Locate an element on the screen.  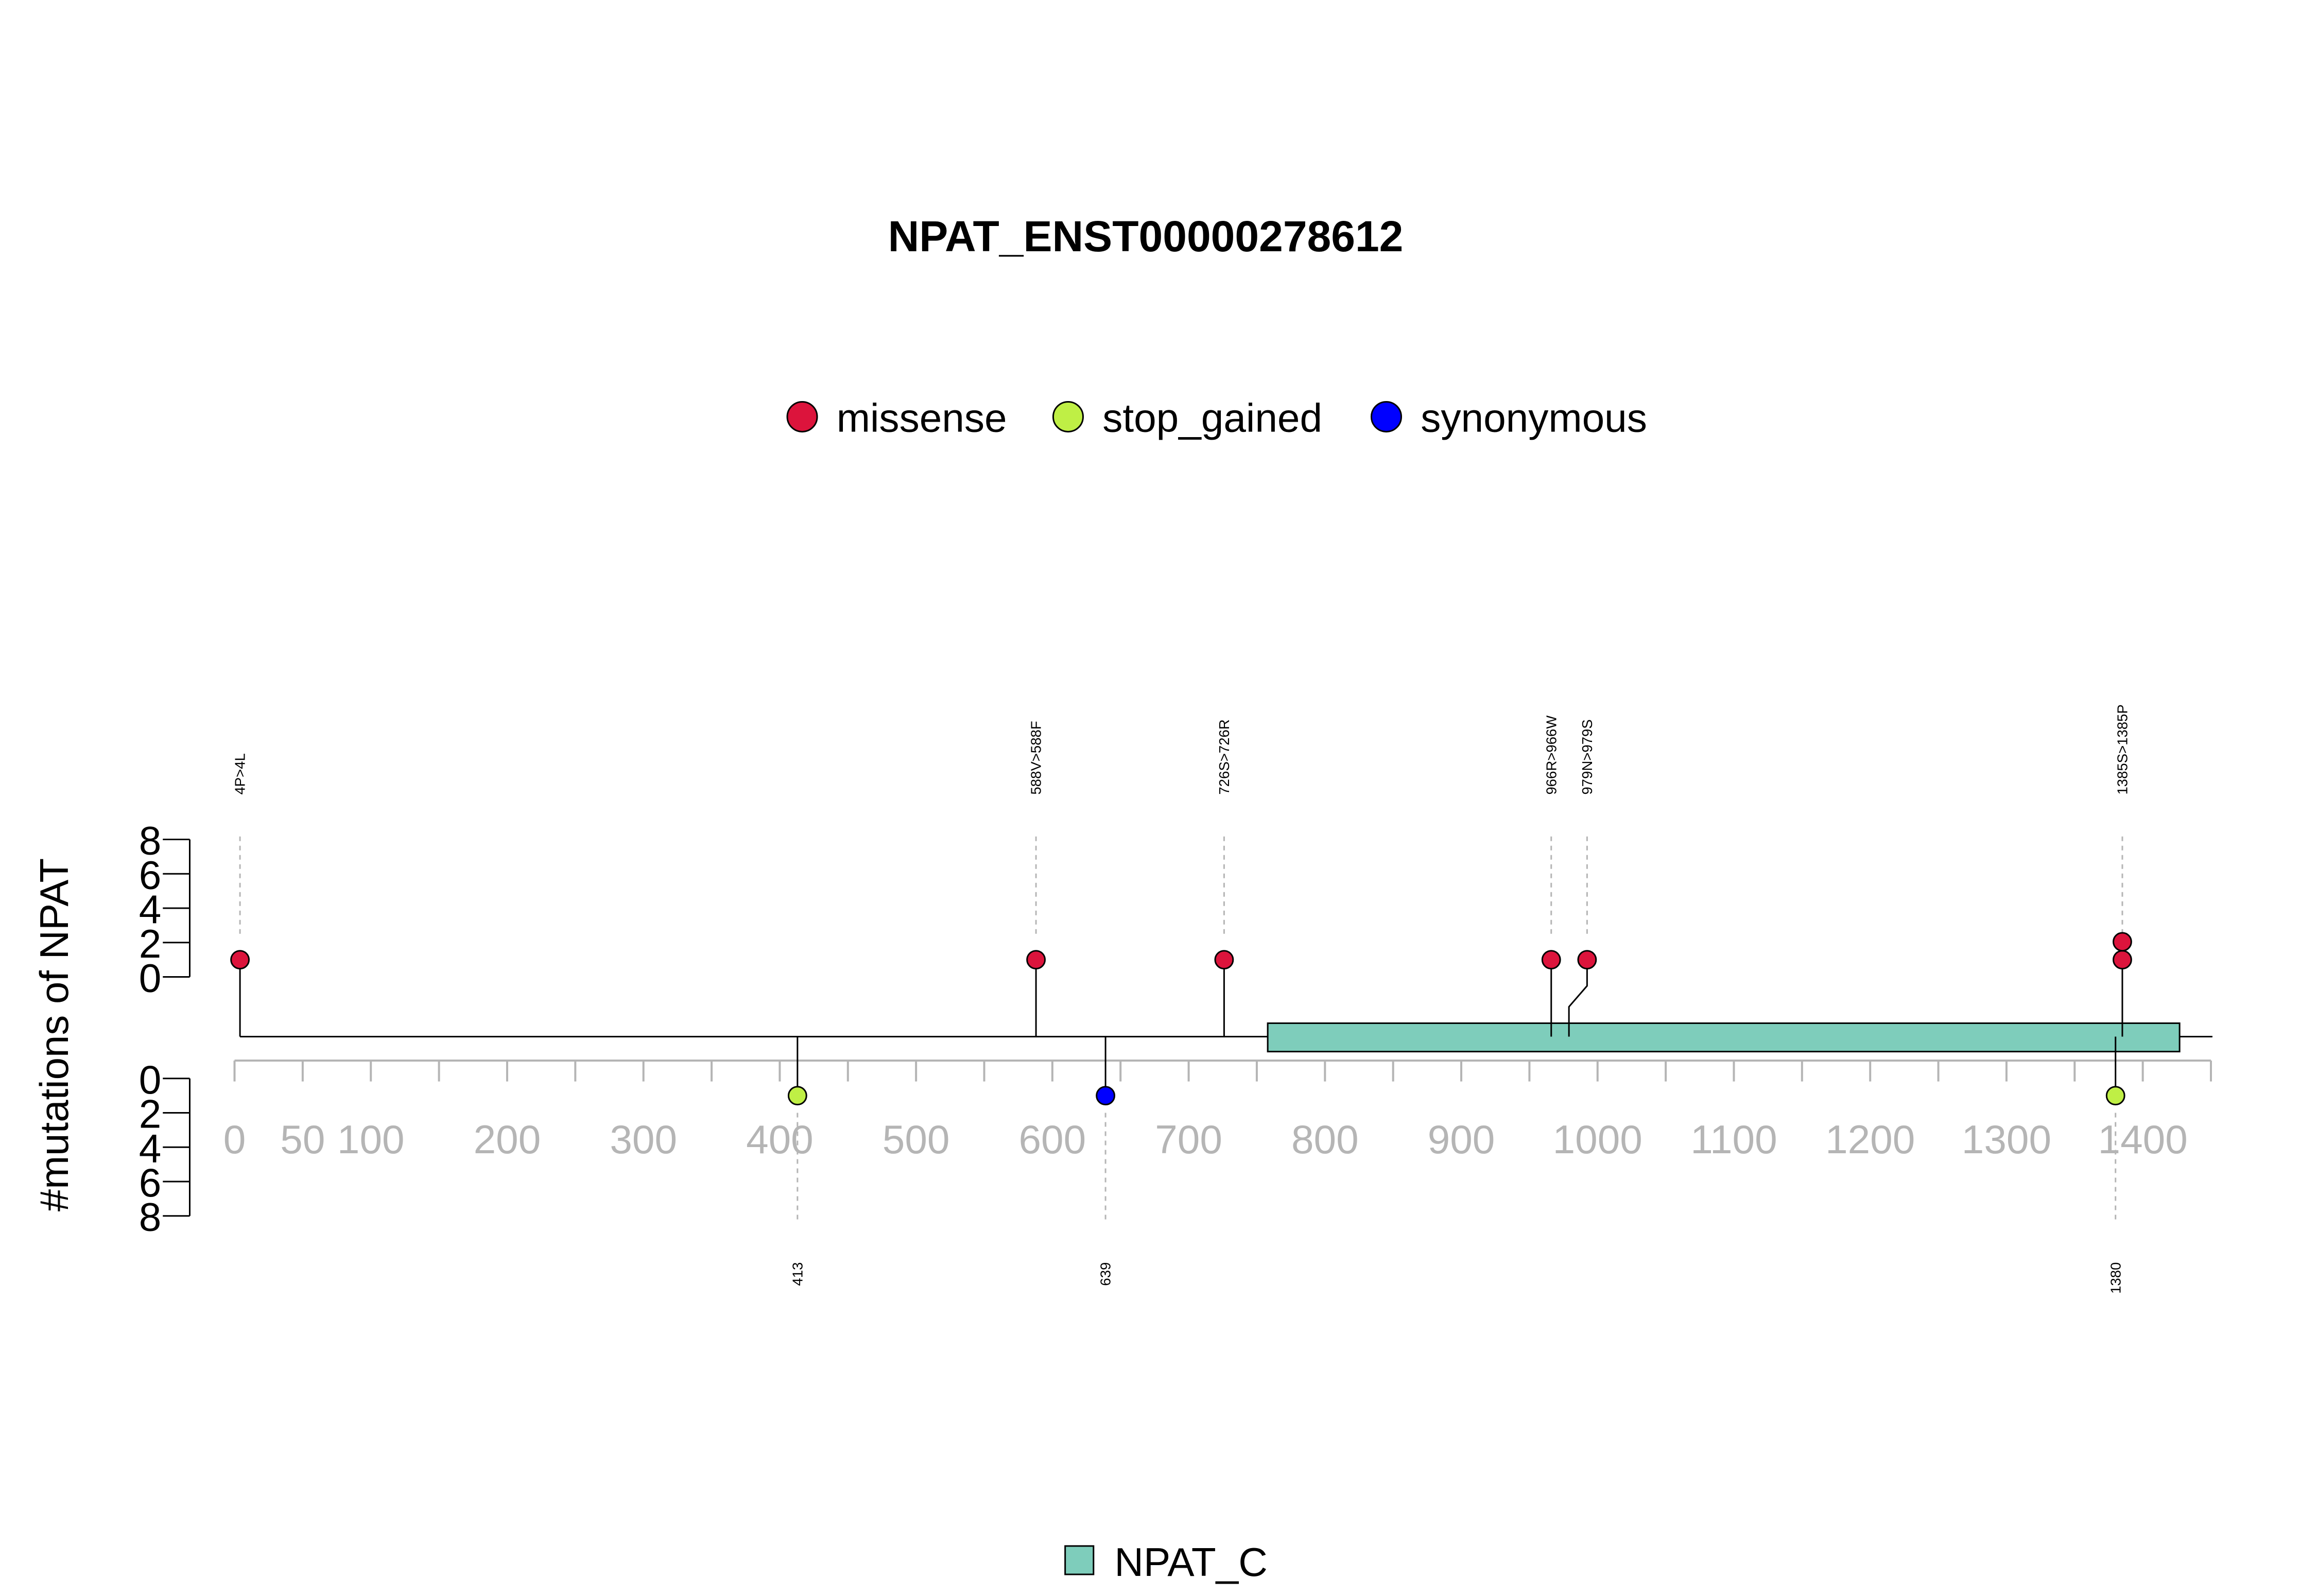
domain-legend: NPAT_C is located at coordinates (1166, 1562).